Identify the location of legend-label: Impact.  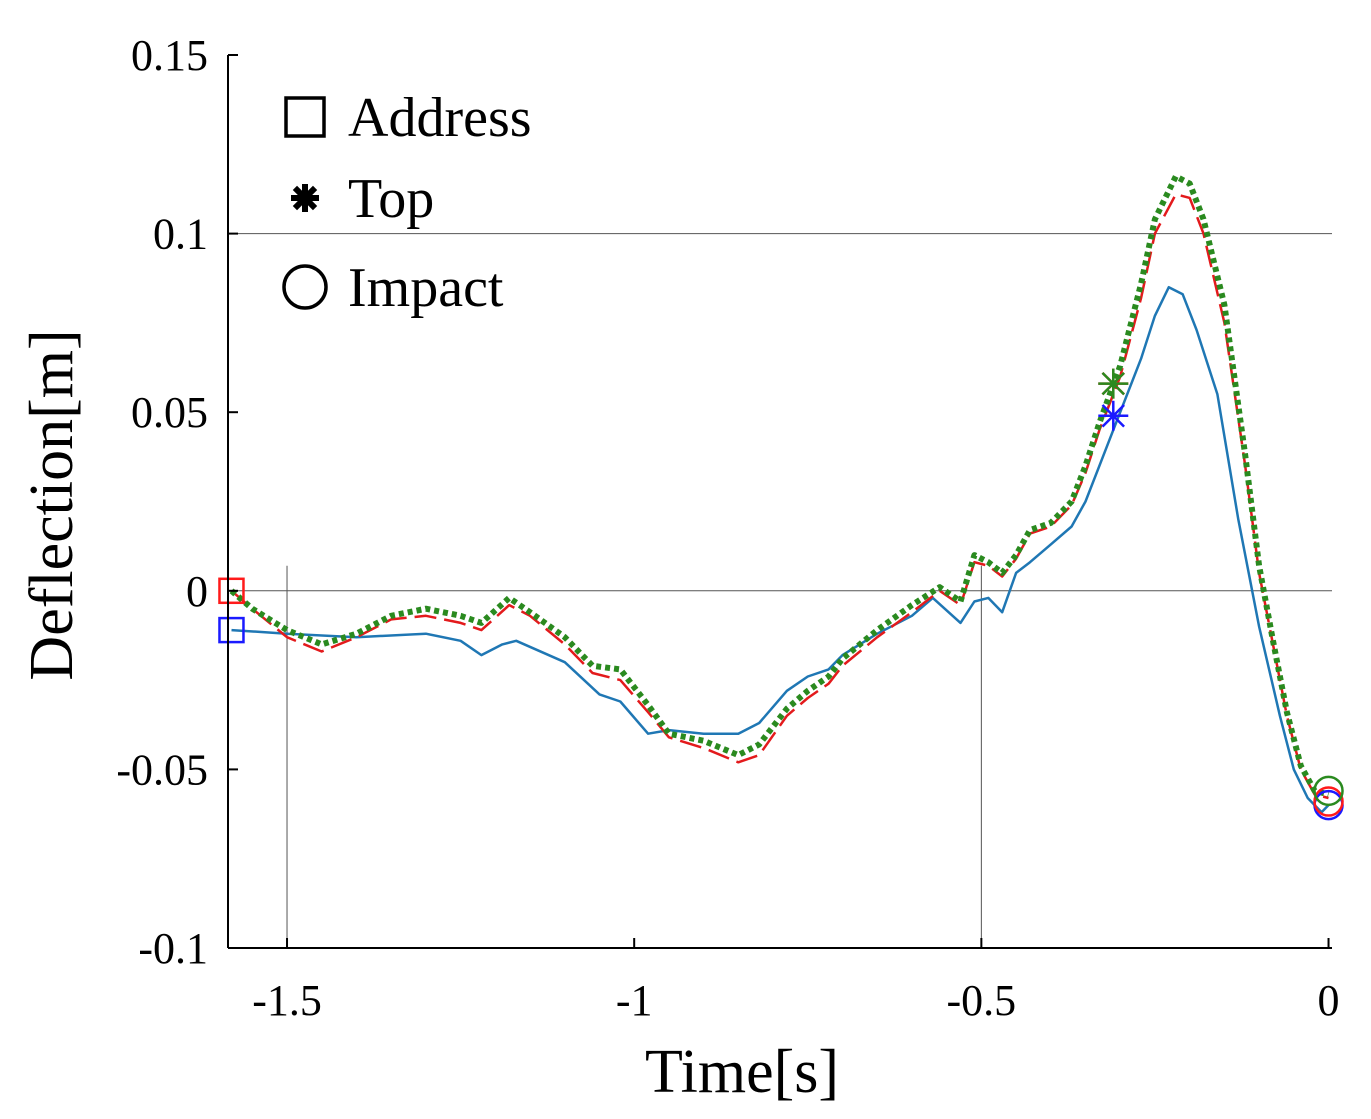
(426, 288).